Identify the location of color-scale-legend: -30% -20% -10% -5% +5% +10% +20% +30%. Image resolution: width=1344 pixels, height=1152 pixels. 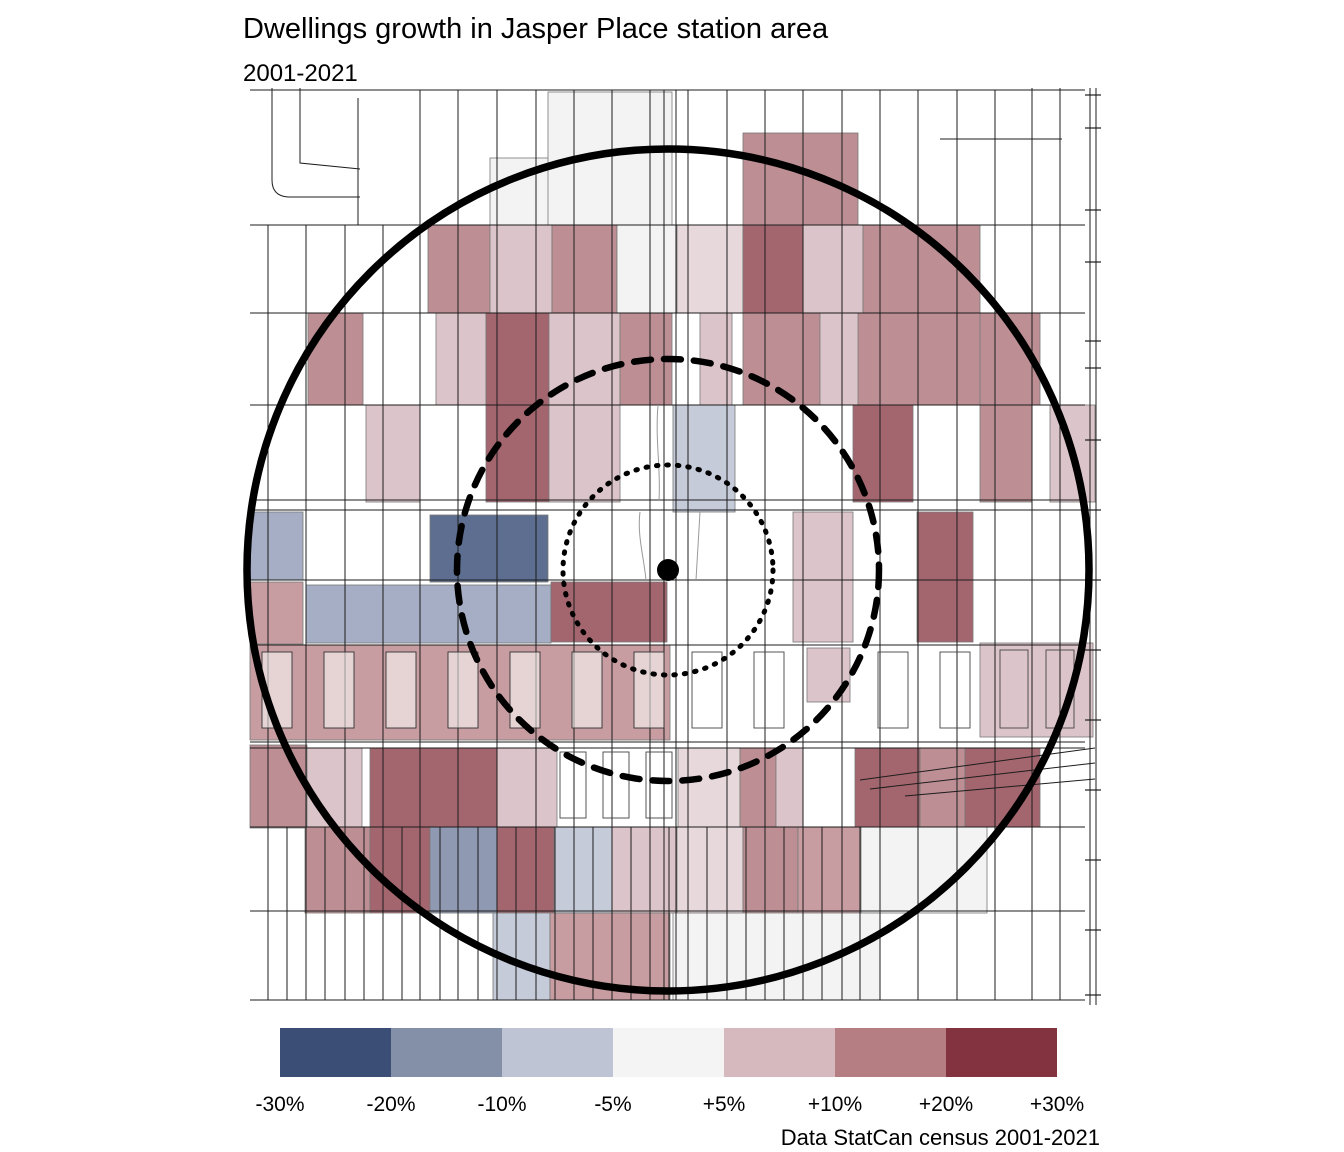
(669, 1072).